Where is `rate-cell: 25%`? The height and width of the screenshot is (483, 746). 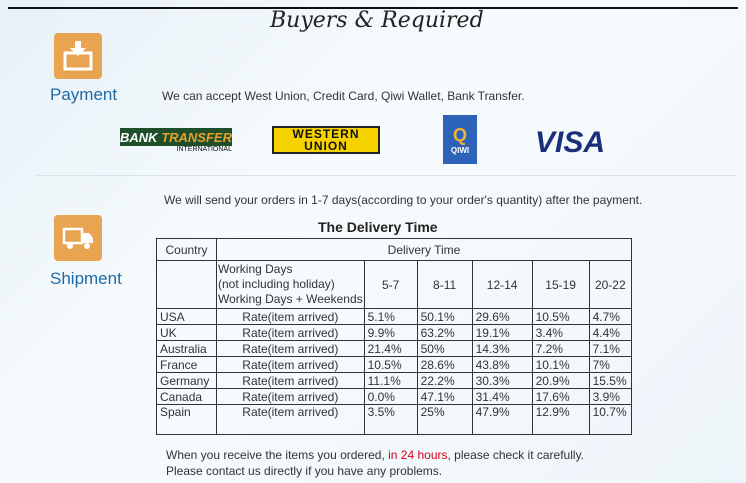
rate-cell: 25% is located at coordinates (444, 419).